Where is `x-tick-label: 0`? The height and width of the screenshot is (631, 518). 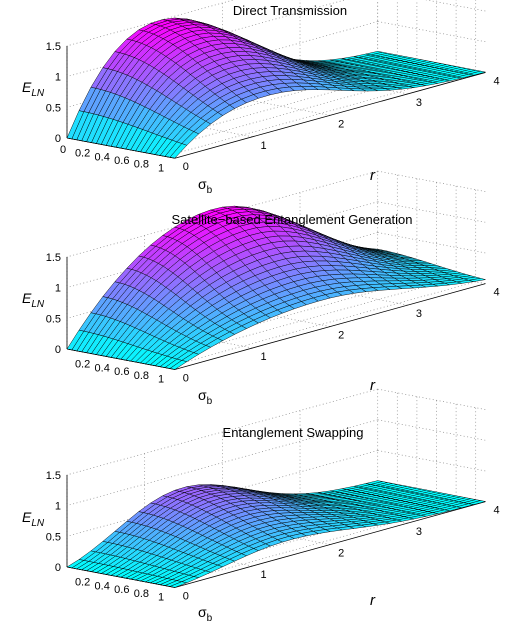
x-tick-label: 0 is located at coordinates (63, 150).